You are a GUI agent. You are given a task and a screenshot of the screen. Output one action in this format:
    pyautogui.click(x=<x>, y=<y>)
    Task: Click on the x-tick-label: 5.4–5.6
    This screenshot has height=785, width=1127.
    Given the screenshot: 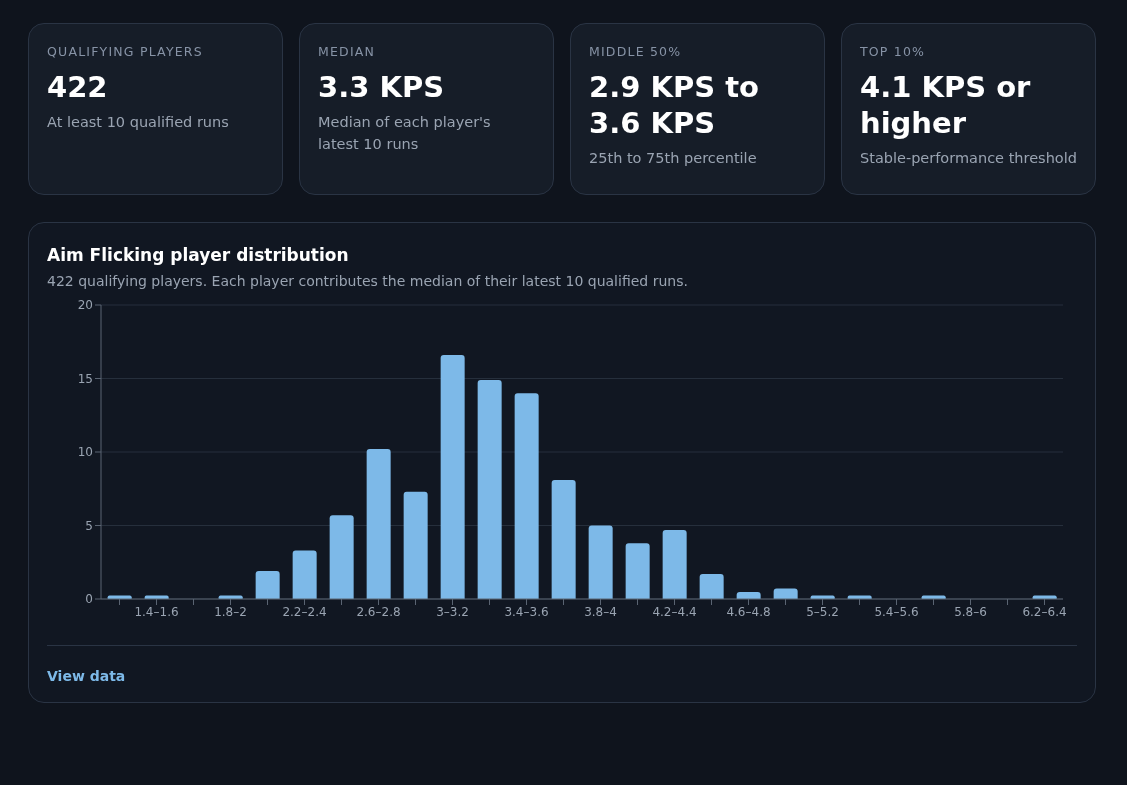 What is the action you would take?
    pyautogui.click(x=896, y=611)
    